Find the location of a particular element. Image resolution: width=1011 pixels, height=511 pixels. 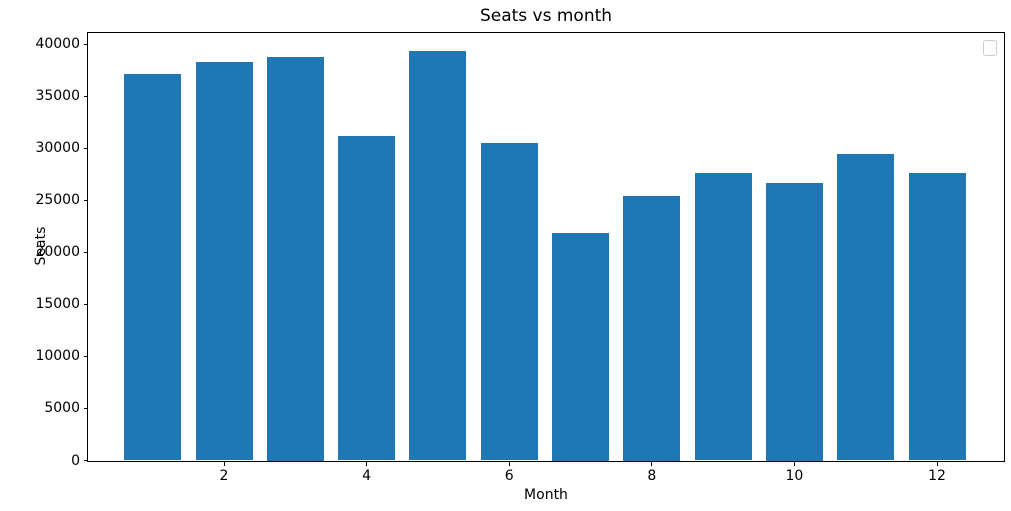

y-tick-label-15000: 15000 is located at coordinates (57, 304).